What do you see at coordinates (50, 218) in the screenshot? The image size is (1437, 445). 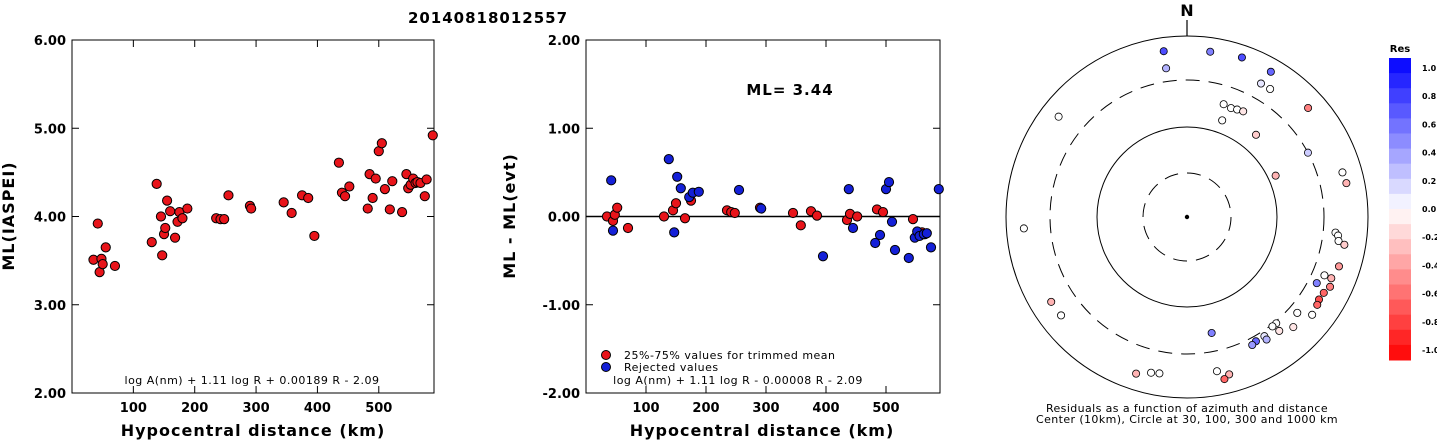 I see `y-tick-label: 4.00` at bounding box center [50, 218].